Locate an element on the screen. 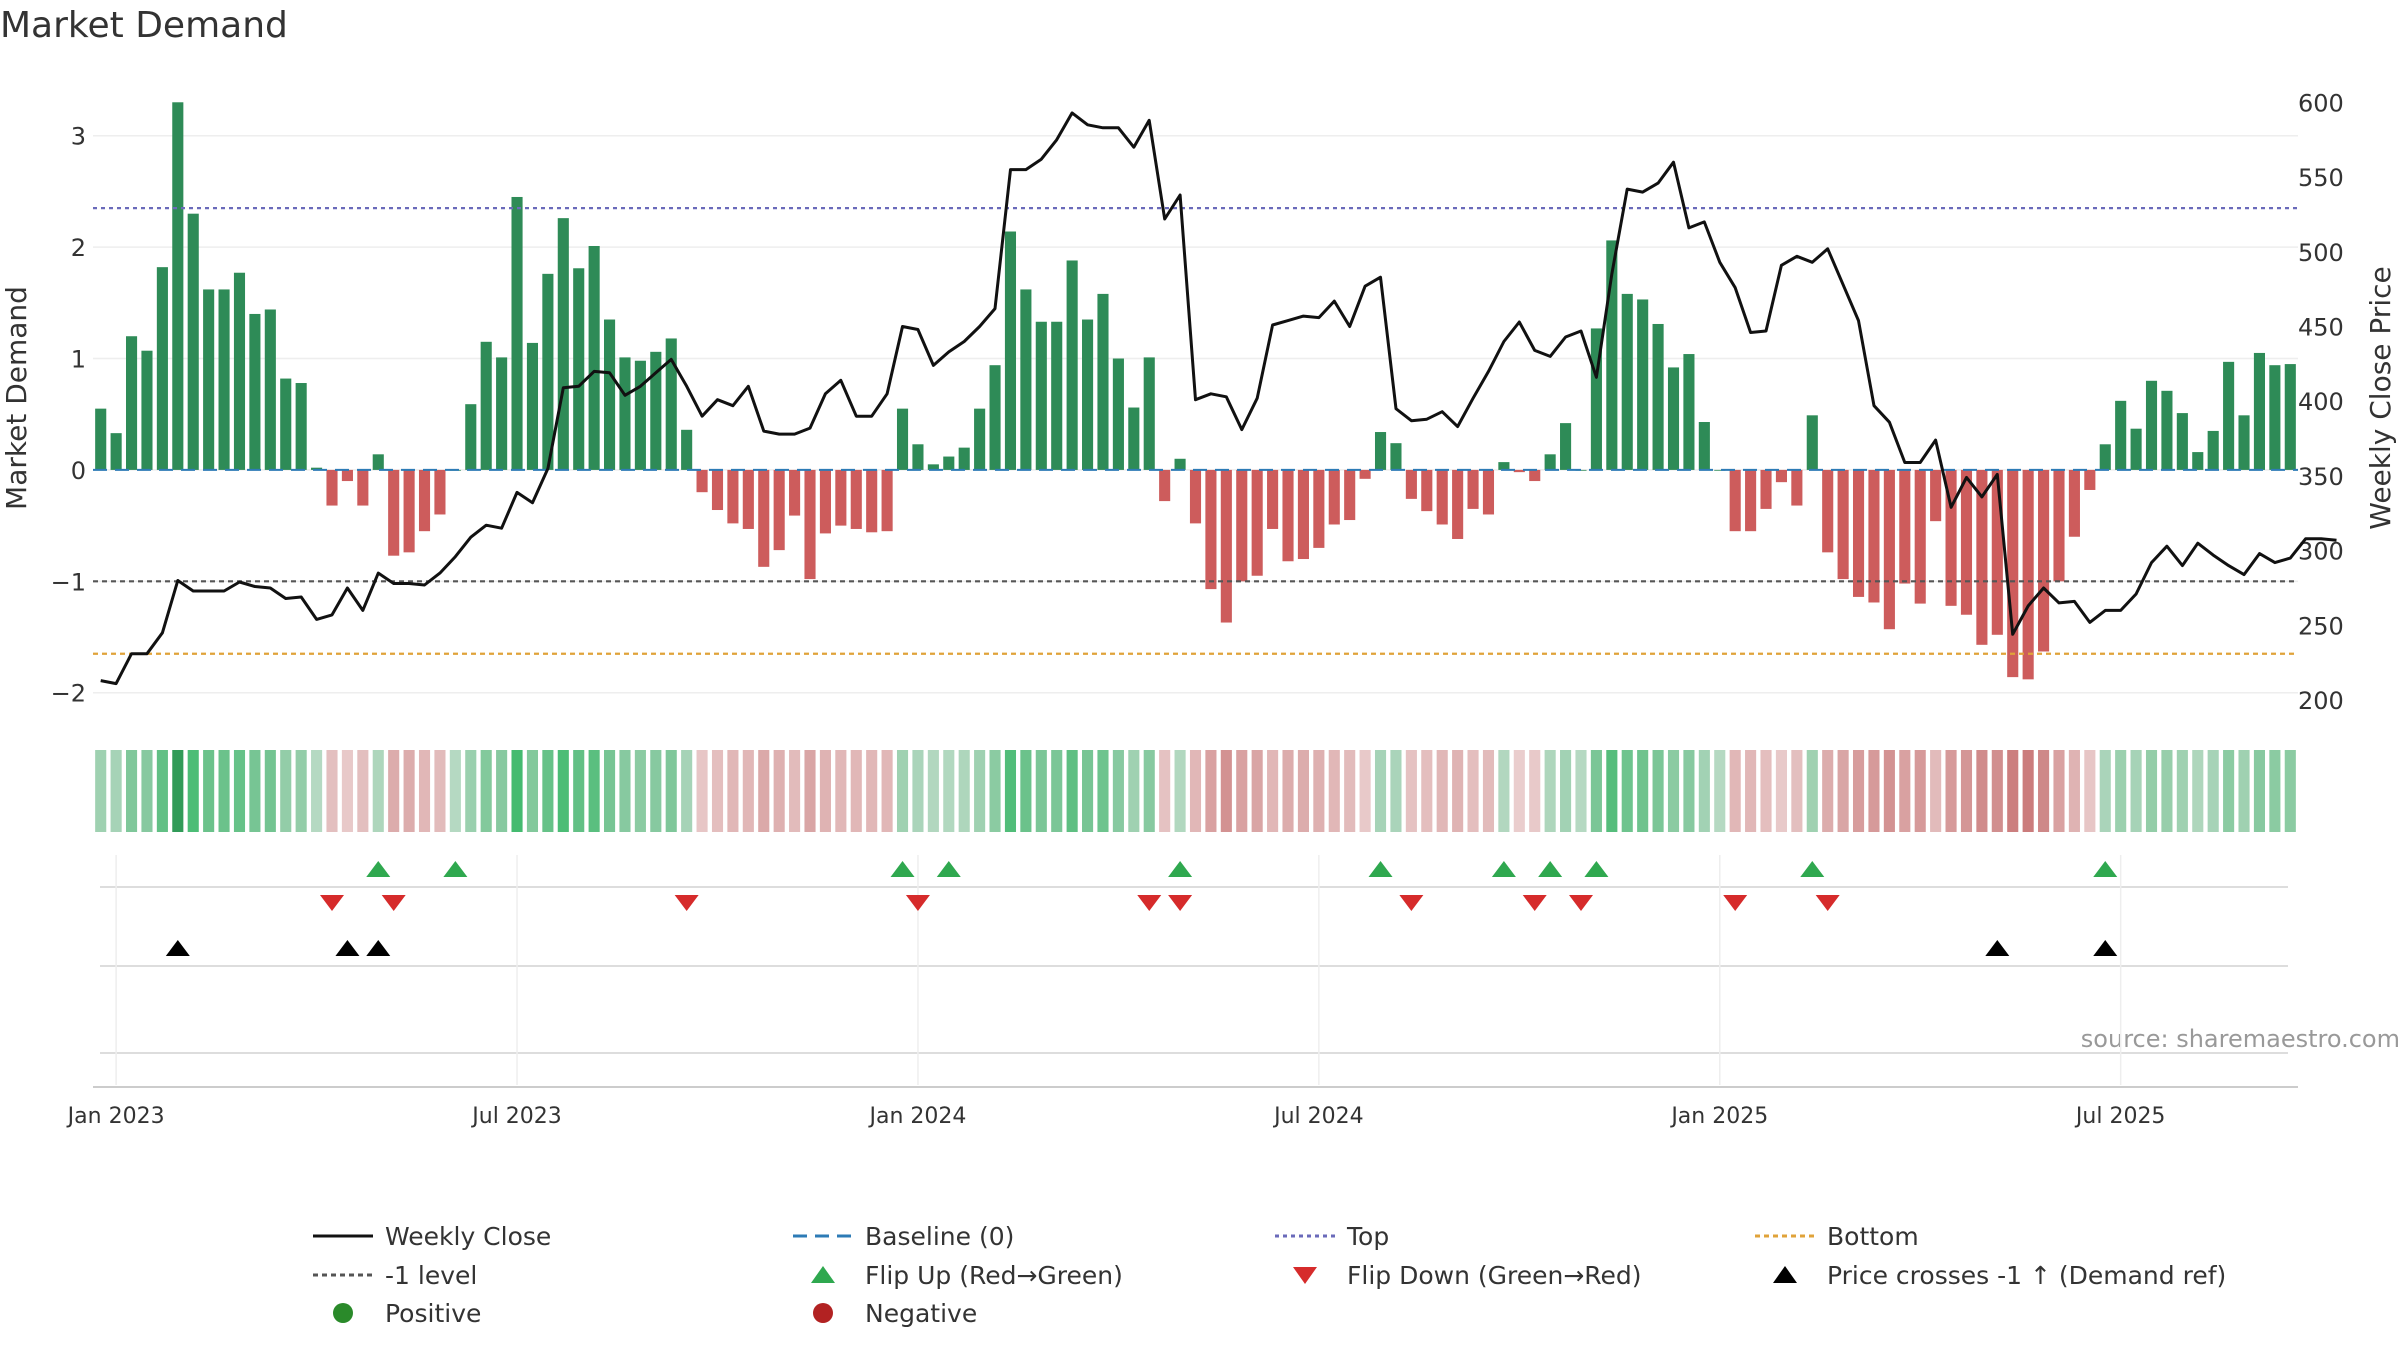 The height and width of the screenshot is (1350, 2400). y2-axis-label: Weekly Close Price is located at coordinates (2380, 397).